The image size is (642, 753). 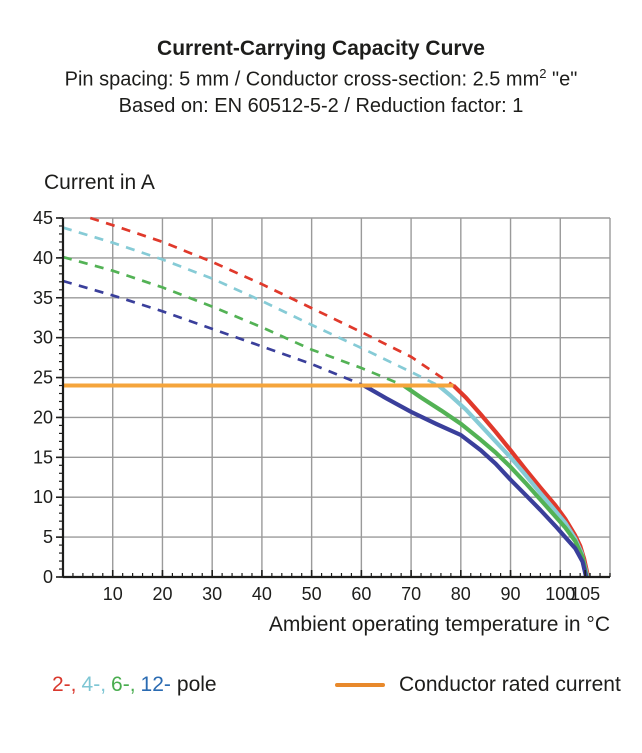 What do you see at coordinates (562, 79) in the screenshot?
I see `subtitle-suffix: "e"` at bounding box center [562, 79].